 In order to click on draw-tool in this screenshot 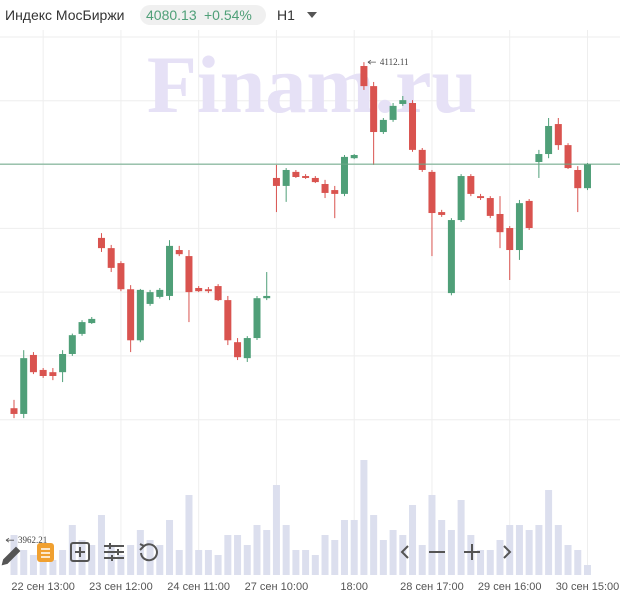, I will do `click(11, 556)`.